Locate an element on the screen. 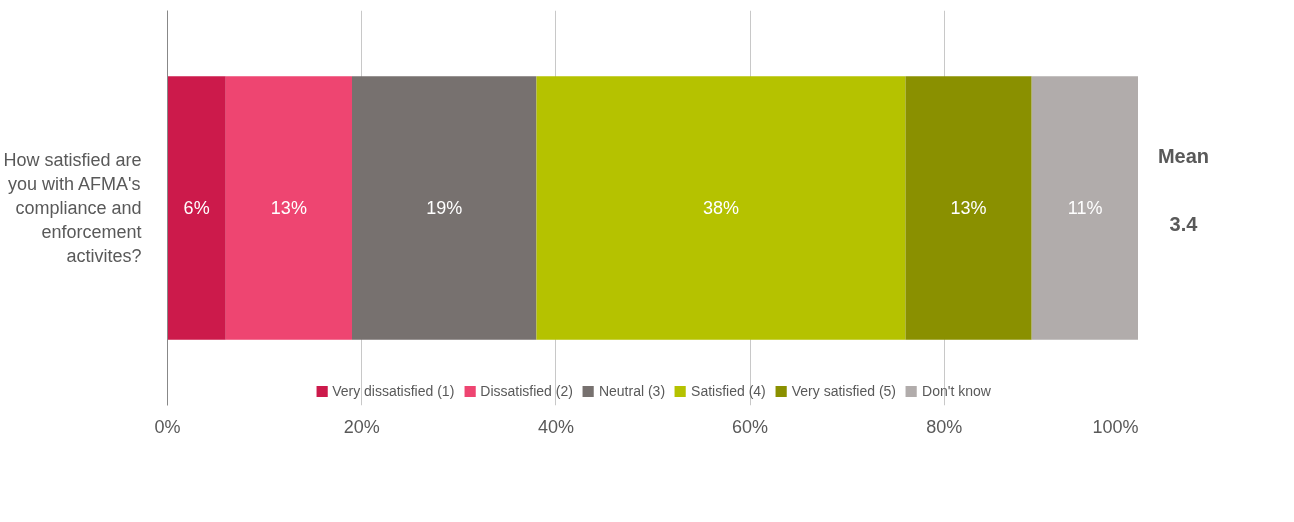 The width and height of the screenshot is (1294, 522). x-tick-label: 80% is located at coordinates (944, 426).